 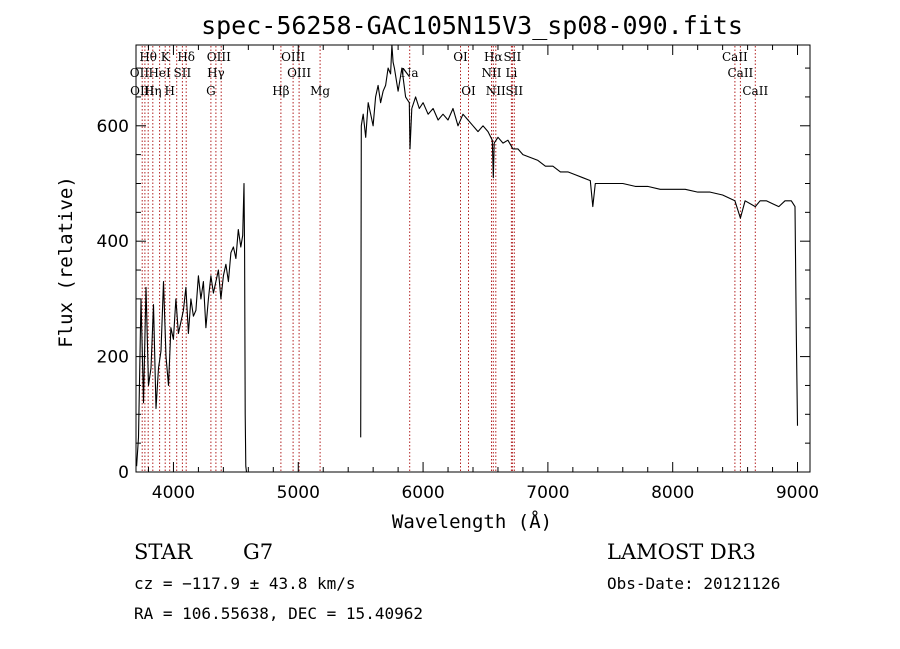 What do you see at coordinates (183, 73) in the screenshot?
I see `line-label-11: SII` at bounding box center [183, 73].